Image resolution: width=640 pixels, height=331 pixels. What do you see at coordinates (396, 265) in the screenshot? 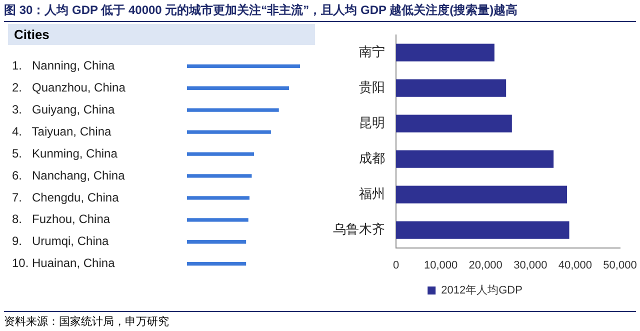
I see `x-tick-label: 0` at bounding box center [396, 265].